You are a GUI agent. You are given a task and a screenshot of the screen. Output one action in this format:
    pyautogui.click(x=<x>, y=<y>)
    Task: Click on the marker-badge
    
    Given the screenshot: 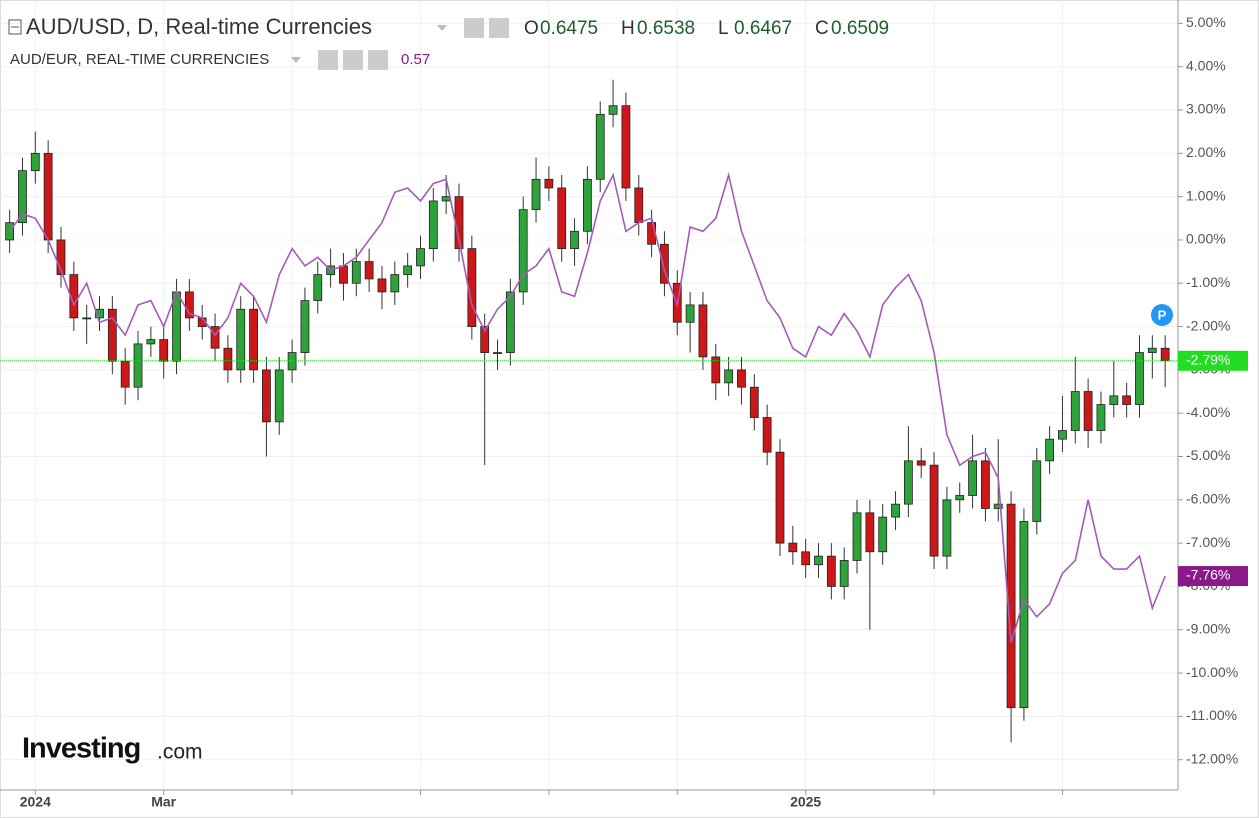 What is the action you would take?
    pyautogui.click(x=1162, y=315)
    